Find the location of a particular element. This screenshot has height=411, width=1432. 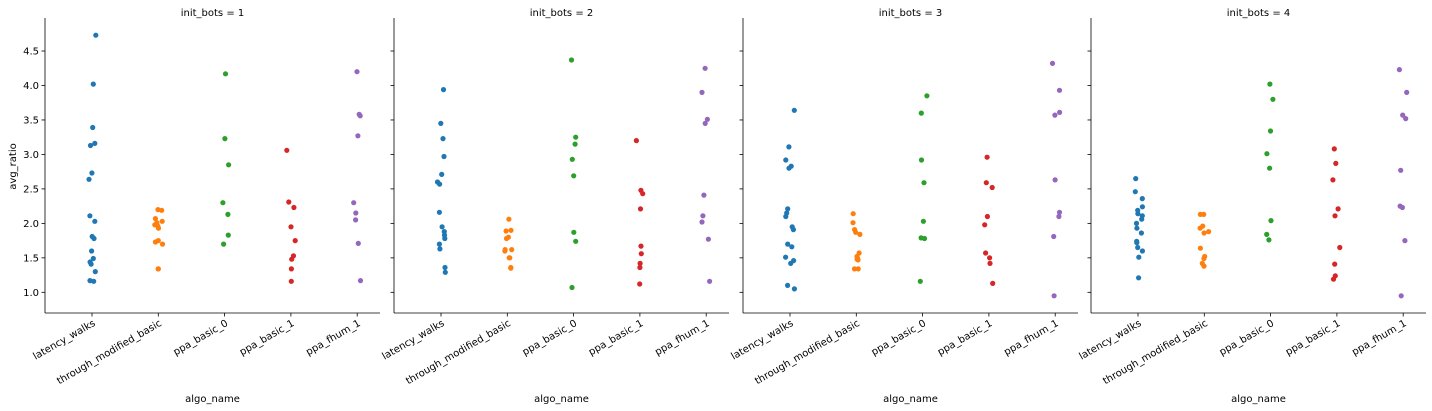

y-tick-label: 1.5 is located at coordinates (31, 258).